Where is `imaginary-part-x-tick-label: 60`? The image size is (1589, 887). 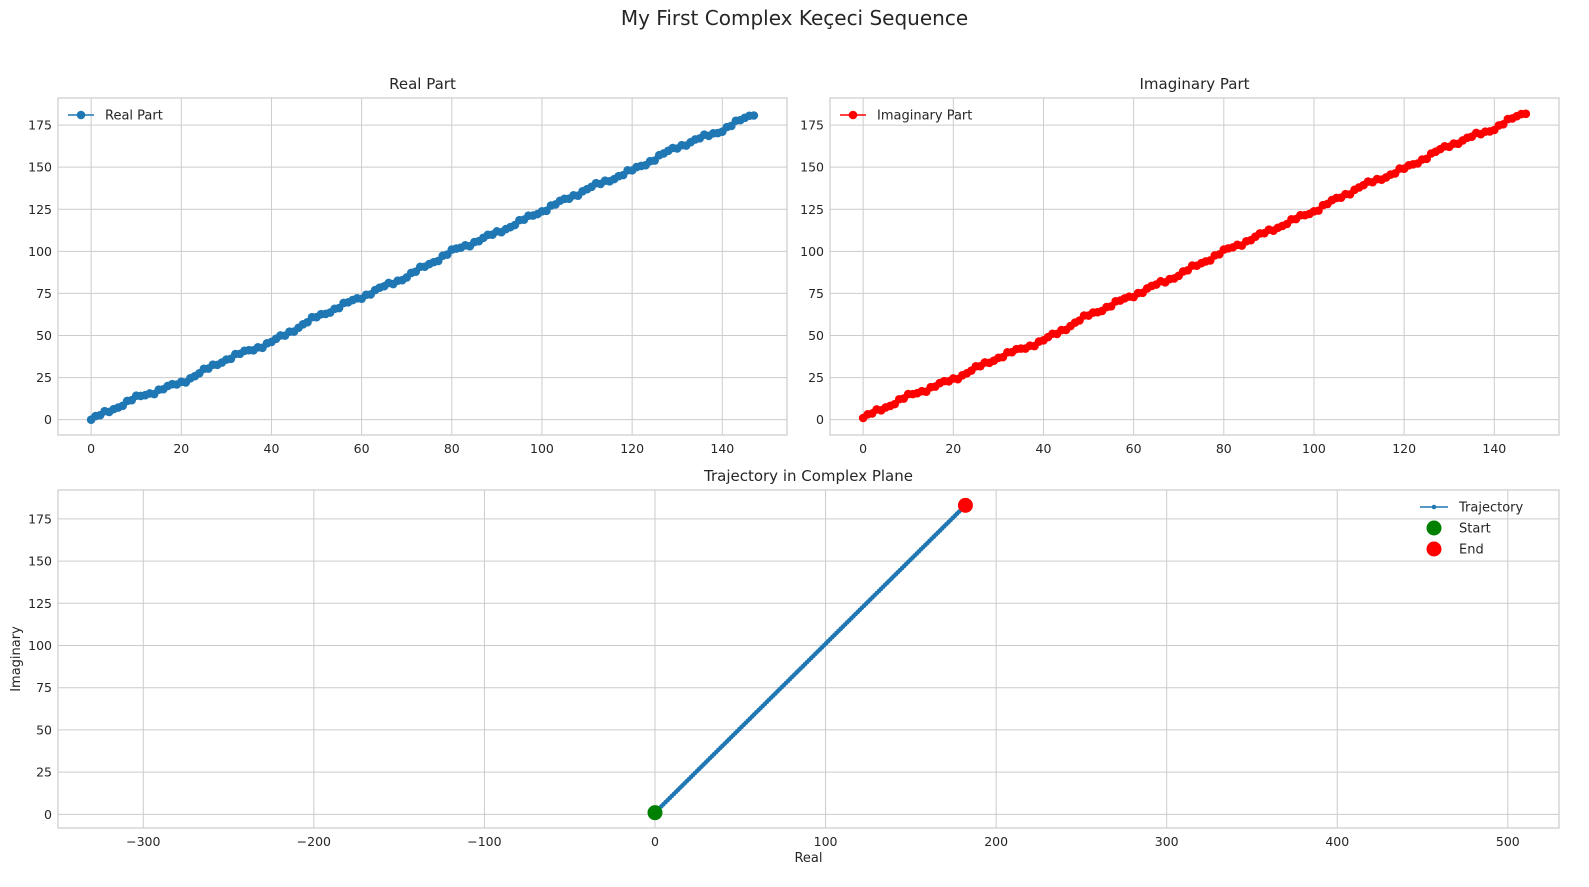 imaginary-part-x-tick-label: 60 is located at coordinates (1134, 448).